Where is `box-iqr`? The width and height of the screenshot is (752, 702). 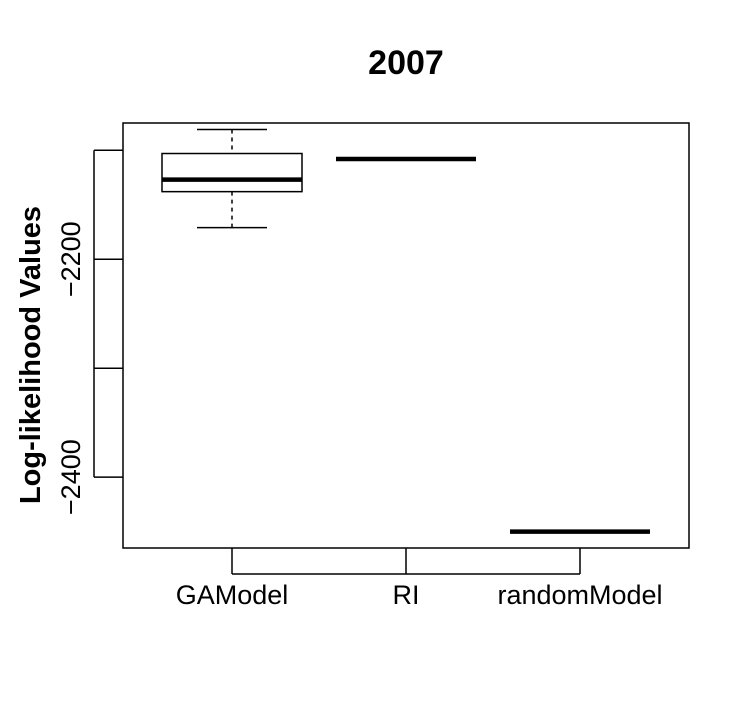 box-iqr is located at coordinates (232, 172).